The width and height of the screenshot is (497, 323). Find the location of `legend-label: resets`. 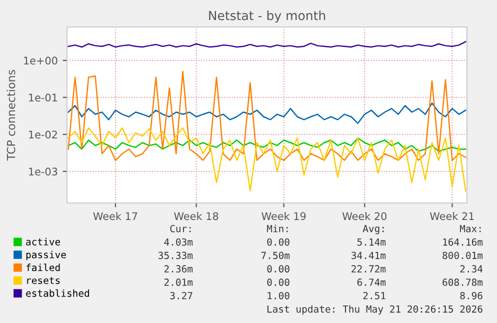

legend-label: resets is located at coordinates (43, 280).